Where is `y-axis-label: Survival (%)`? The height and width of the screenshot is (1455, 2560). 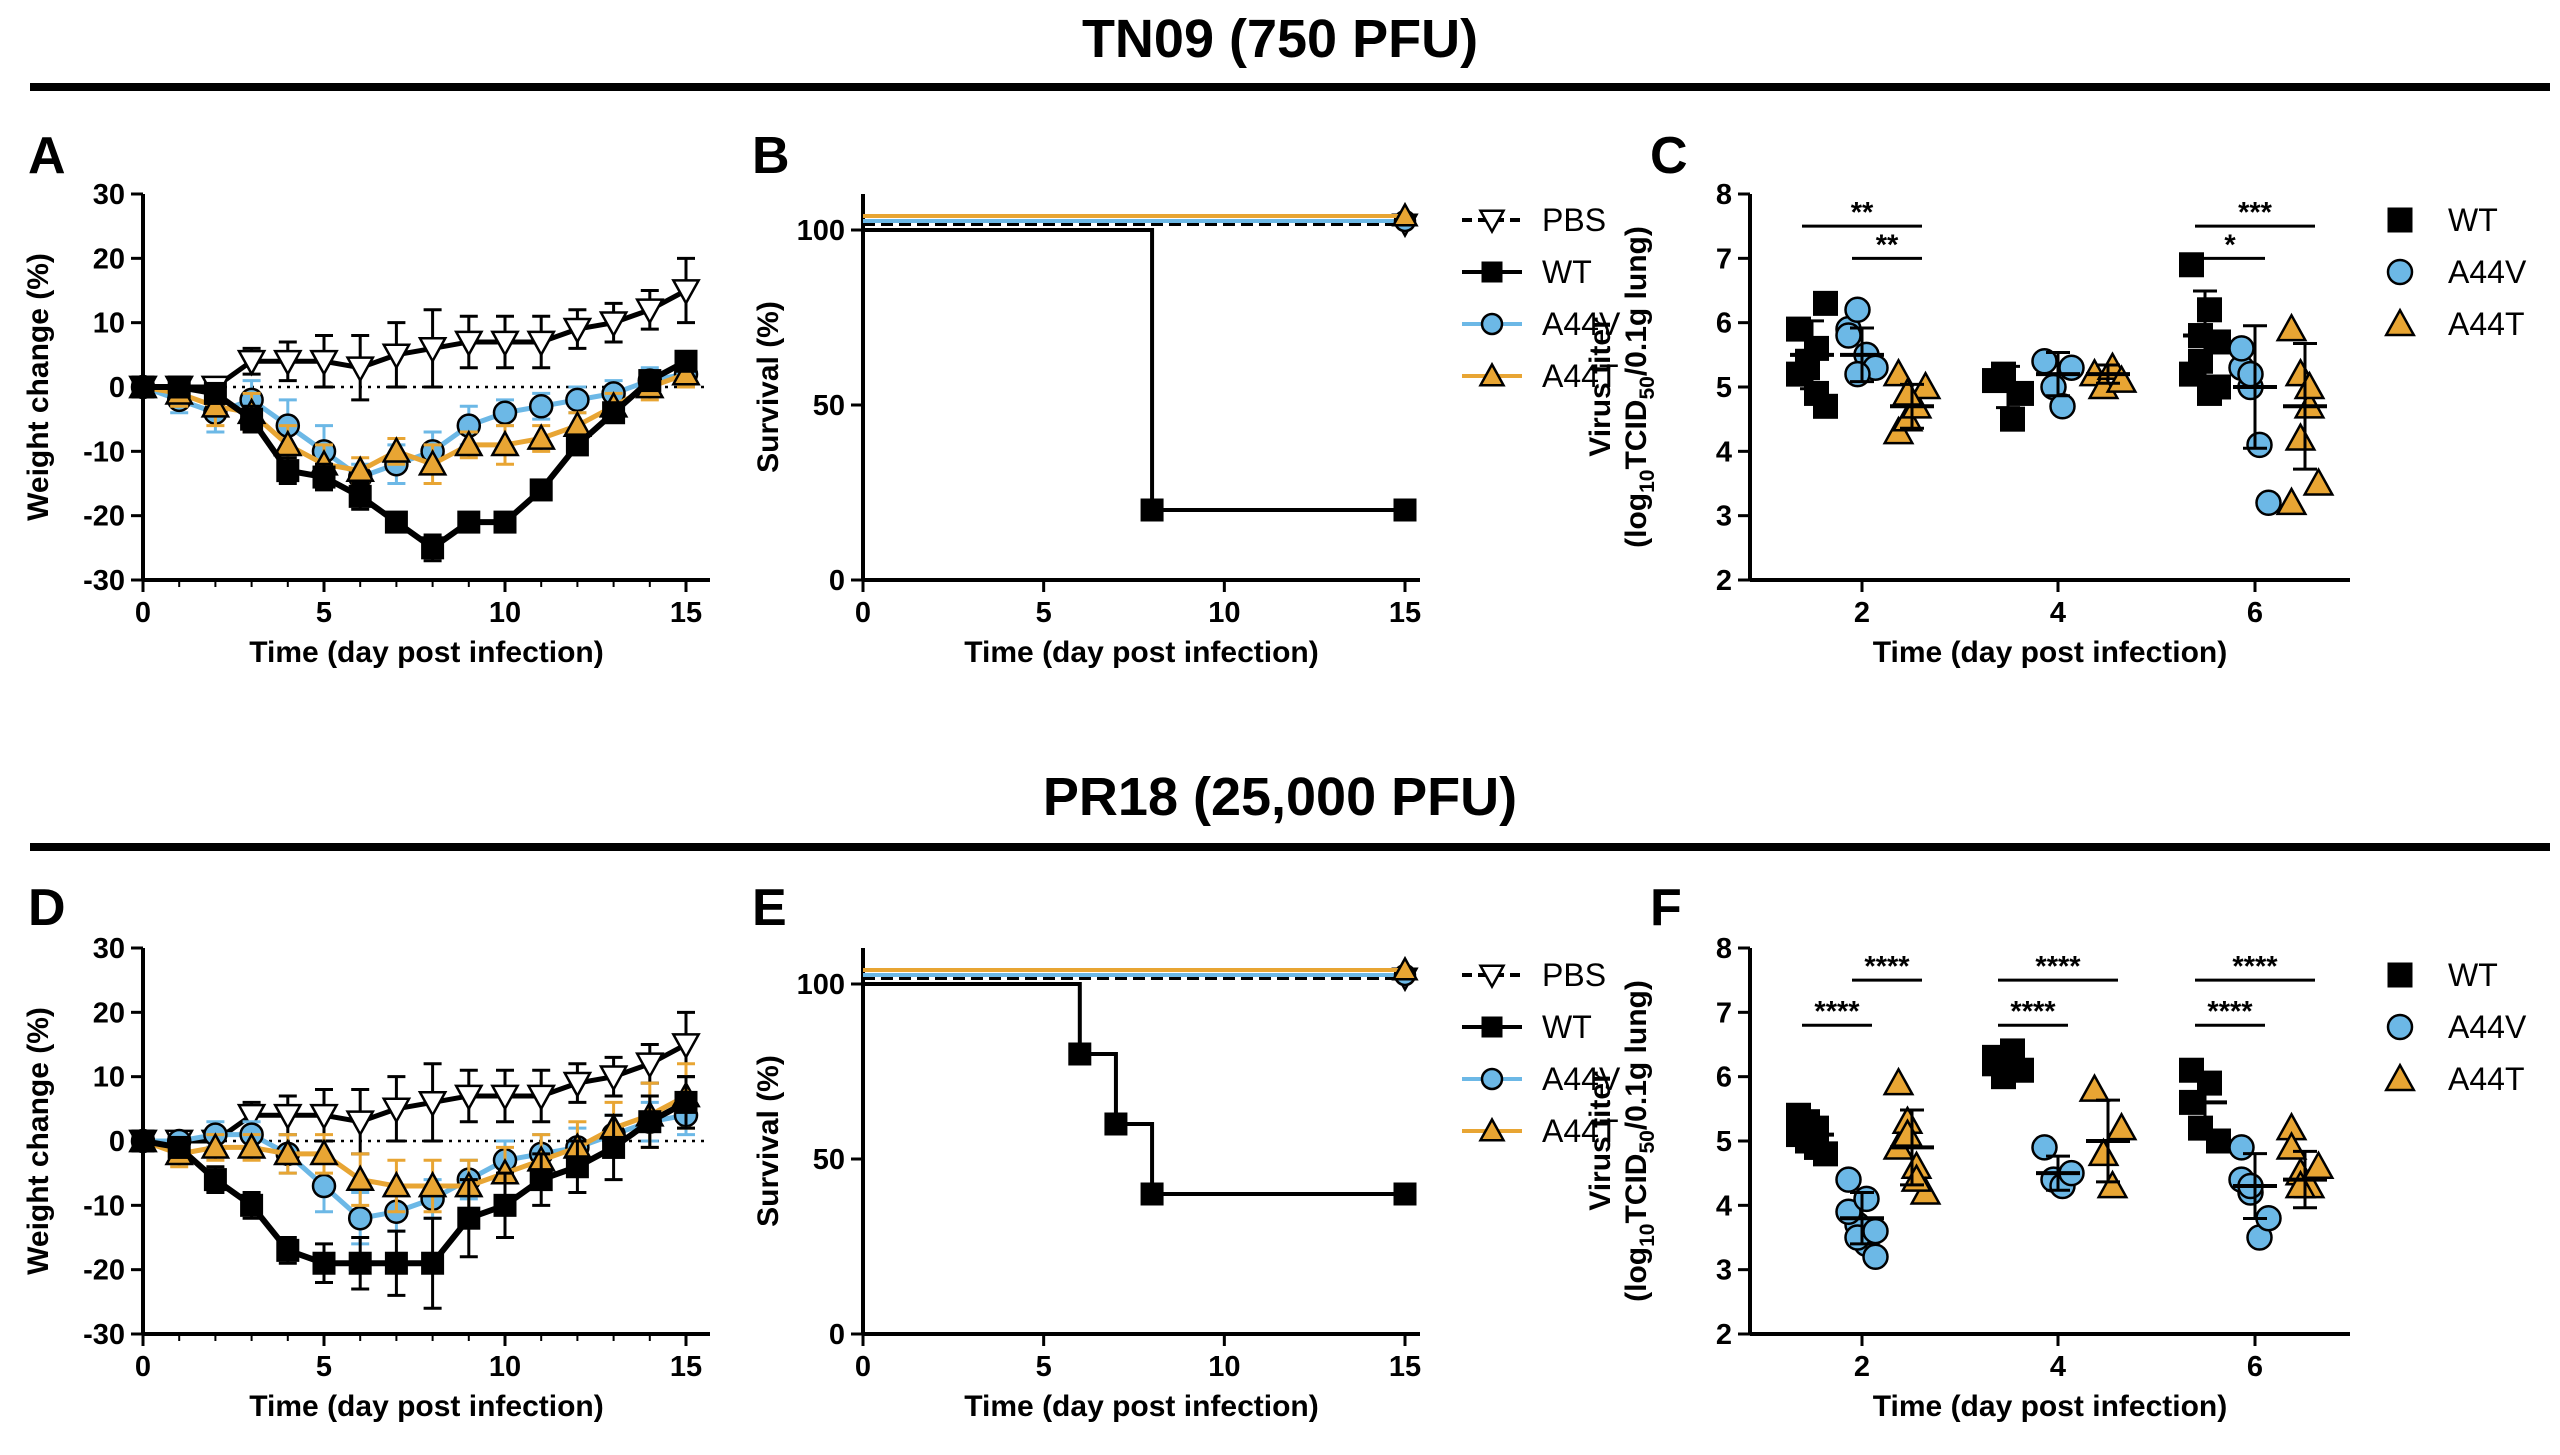 y-axis-label: Survival (%) is located at coordinates (768, 1141).